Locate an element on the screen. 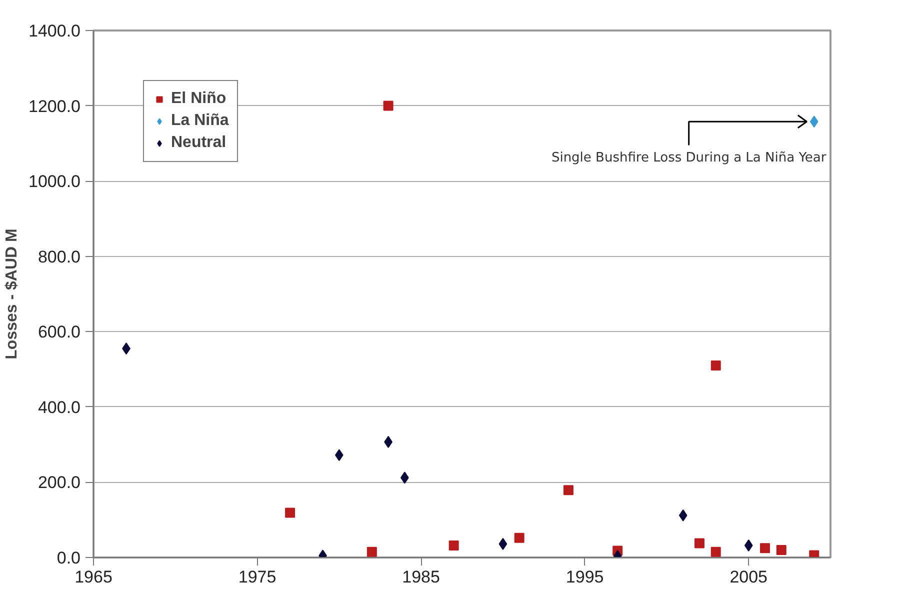 Image resolution: width=900 pixels, height=593 pixels. x-tick-label: 1965 is located at coordinates (93, 577).